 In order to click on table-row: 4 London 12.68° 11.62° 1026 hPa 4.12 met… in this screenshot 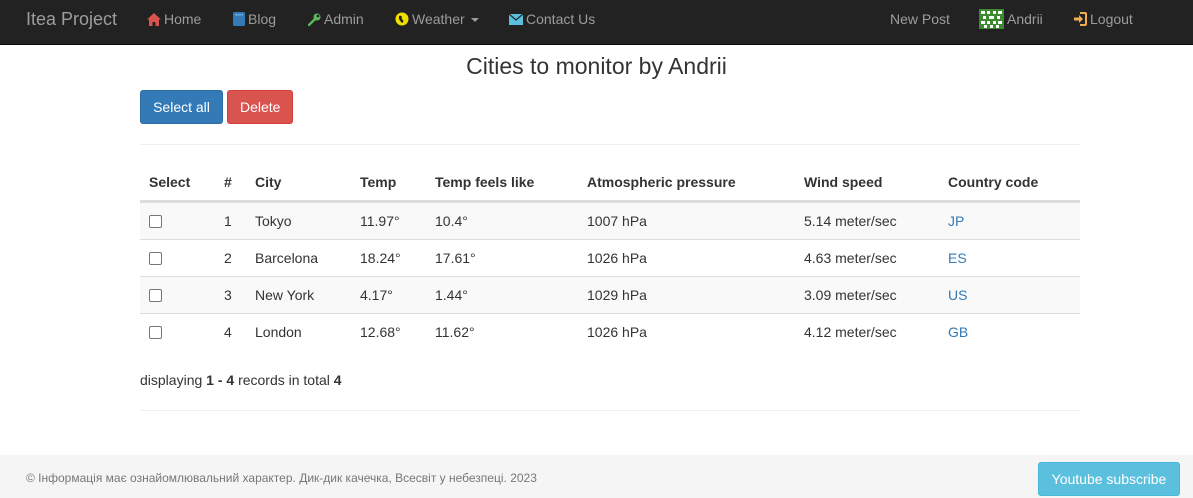, I will do `click(610, 331)`.